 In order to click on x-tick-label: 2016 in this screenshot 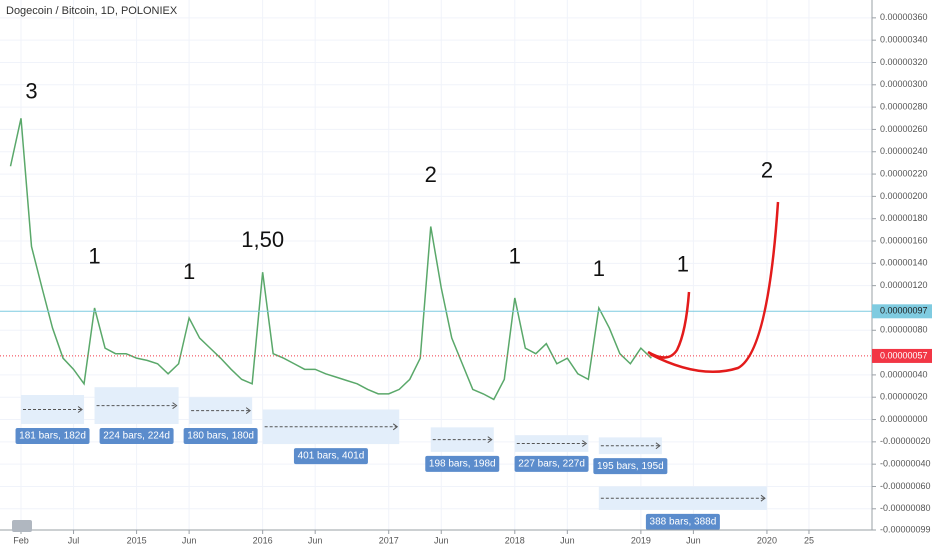, I will do `click(263, 540)`.